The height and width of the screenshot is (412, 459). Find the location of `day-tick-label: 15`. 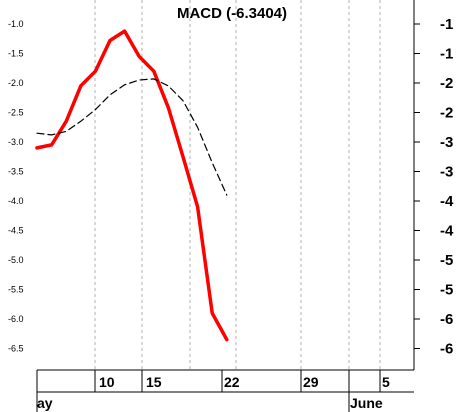

day-tick-label: 15 is located at coordinates (154, 382).